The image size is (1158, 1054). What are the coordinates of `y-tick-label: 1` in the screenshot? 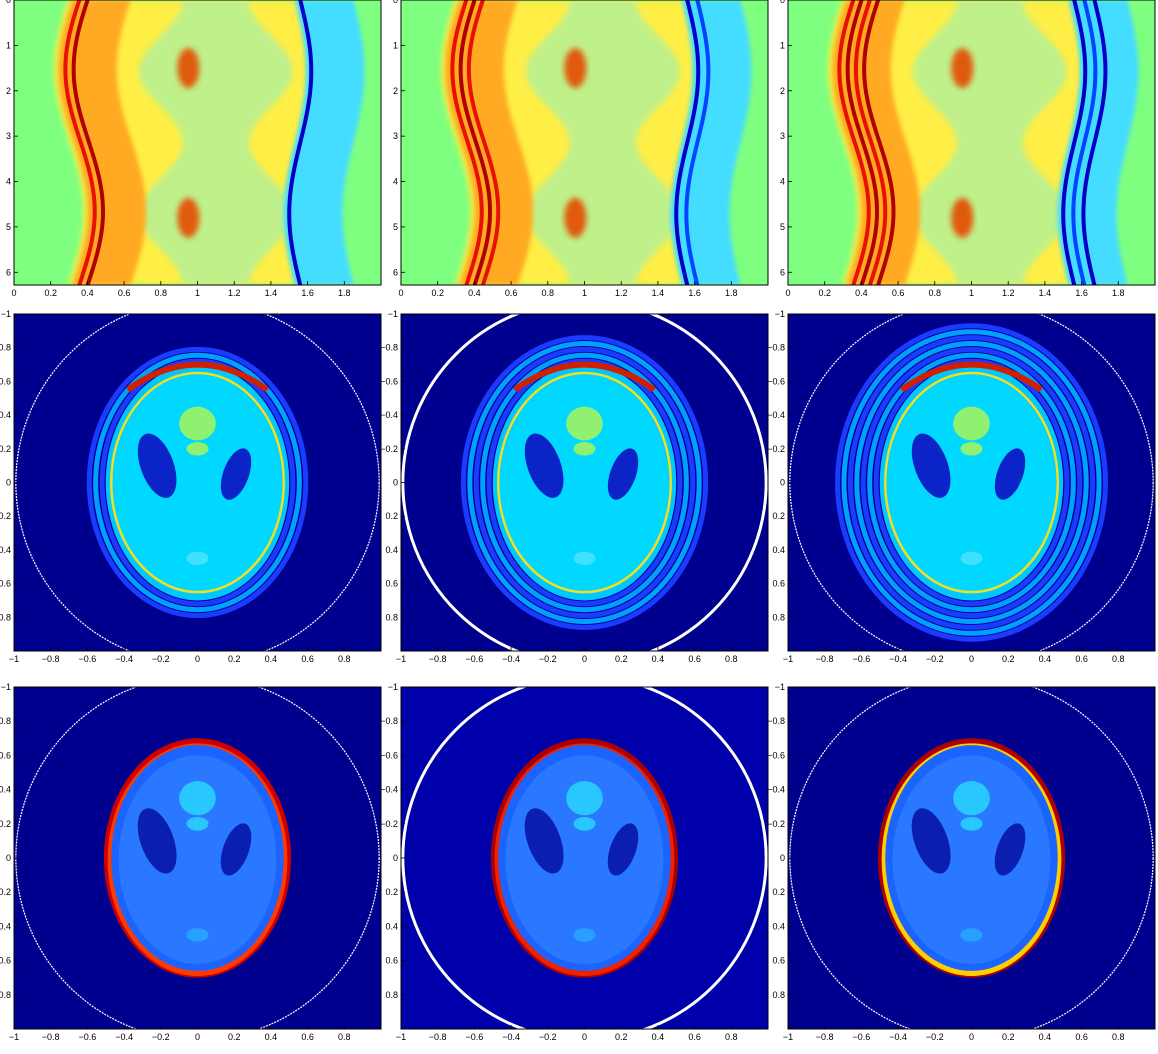 It's located at (782, 45).